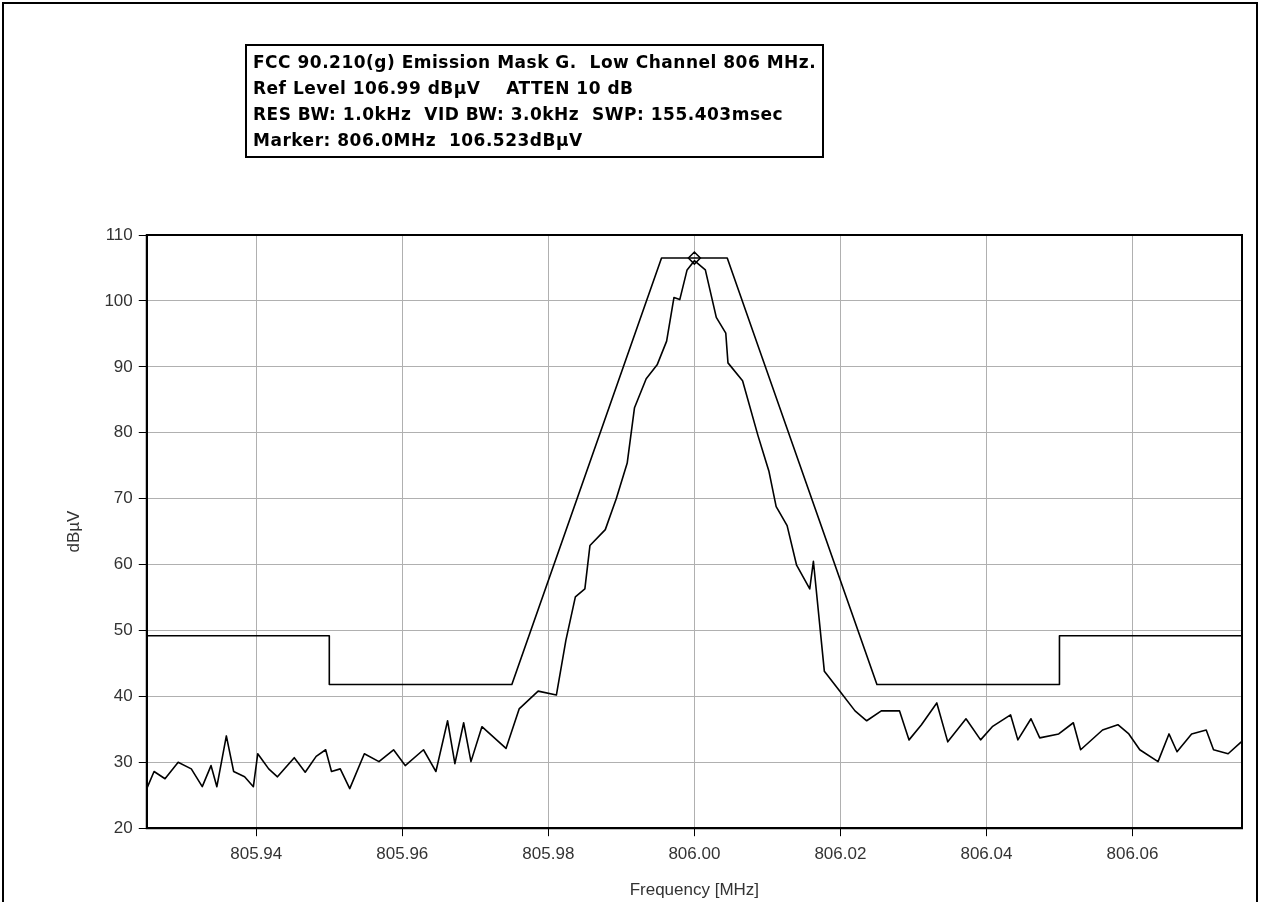  I want to click on y-tick-label: 80, so click(123, 432).